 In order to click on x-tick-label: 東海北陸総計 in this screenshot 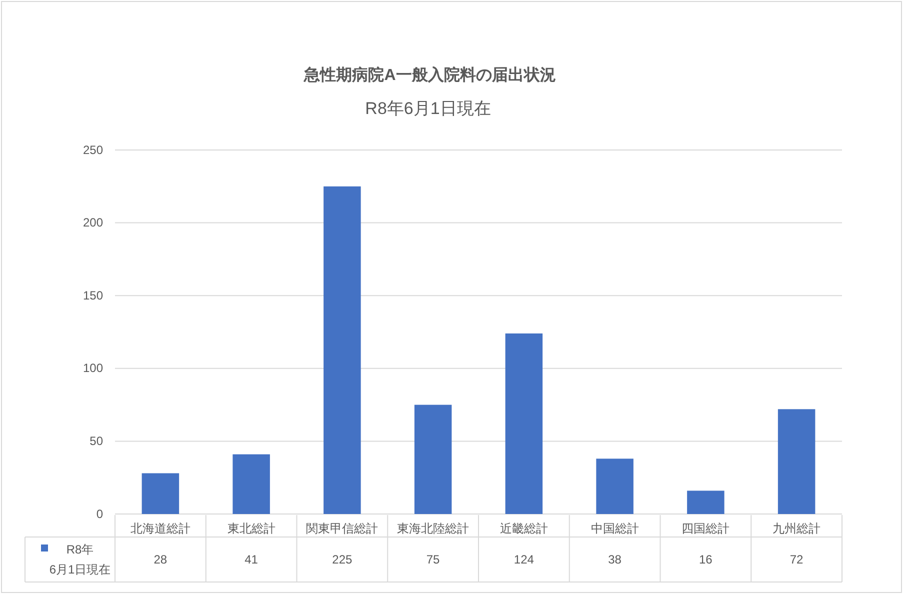, I will do `click(433, 529)`.